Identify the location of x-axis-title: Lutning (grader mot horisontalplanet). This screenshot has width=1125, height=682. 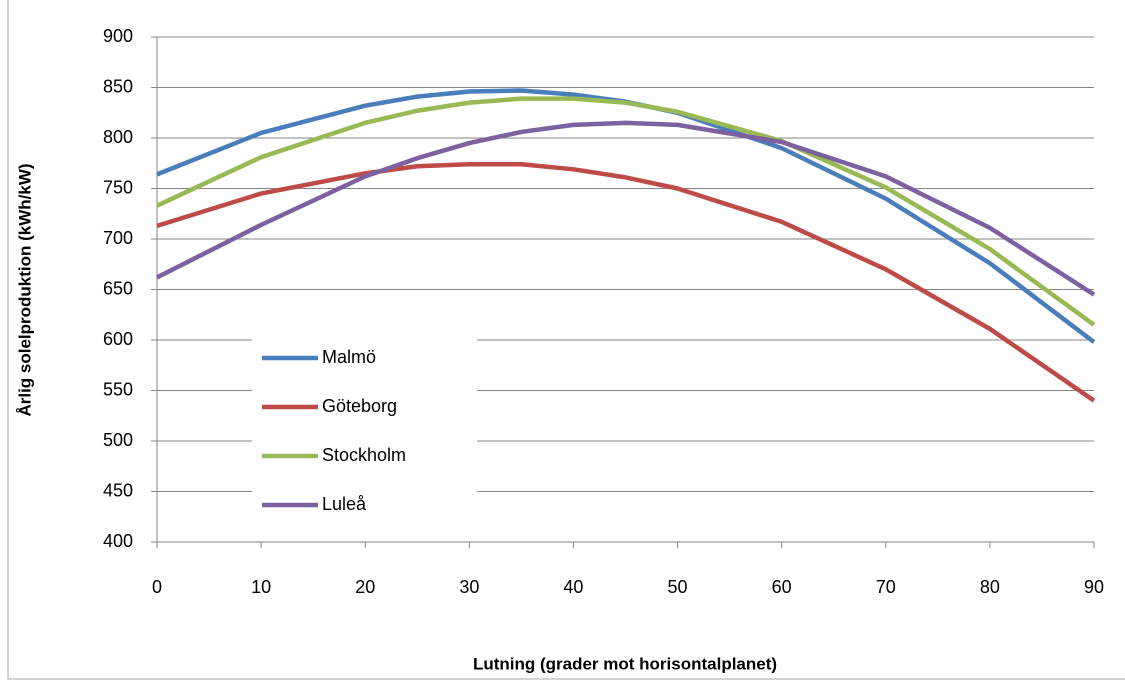
(625, 663).